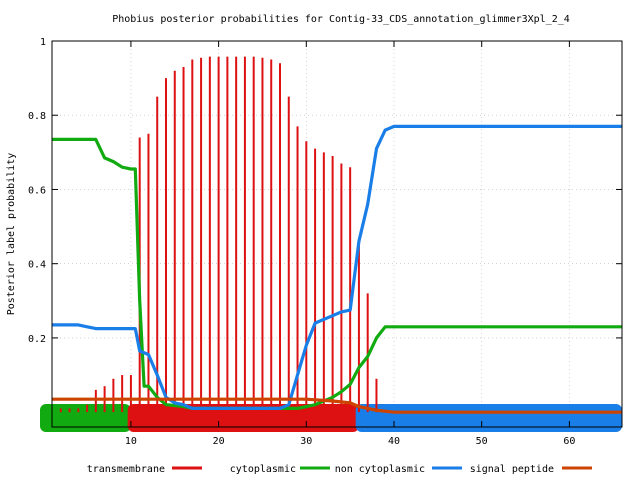  Describe the element at coordinates (380, 469) in the screenshot. I see `legend-label-non-cytoplasmic: non cytoplasmic` at that location.